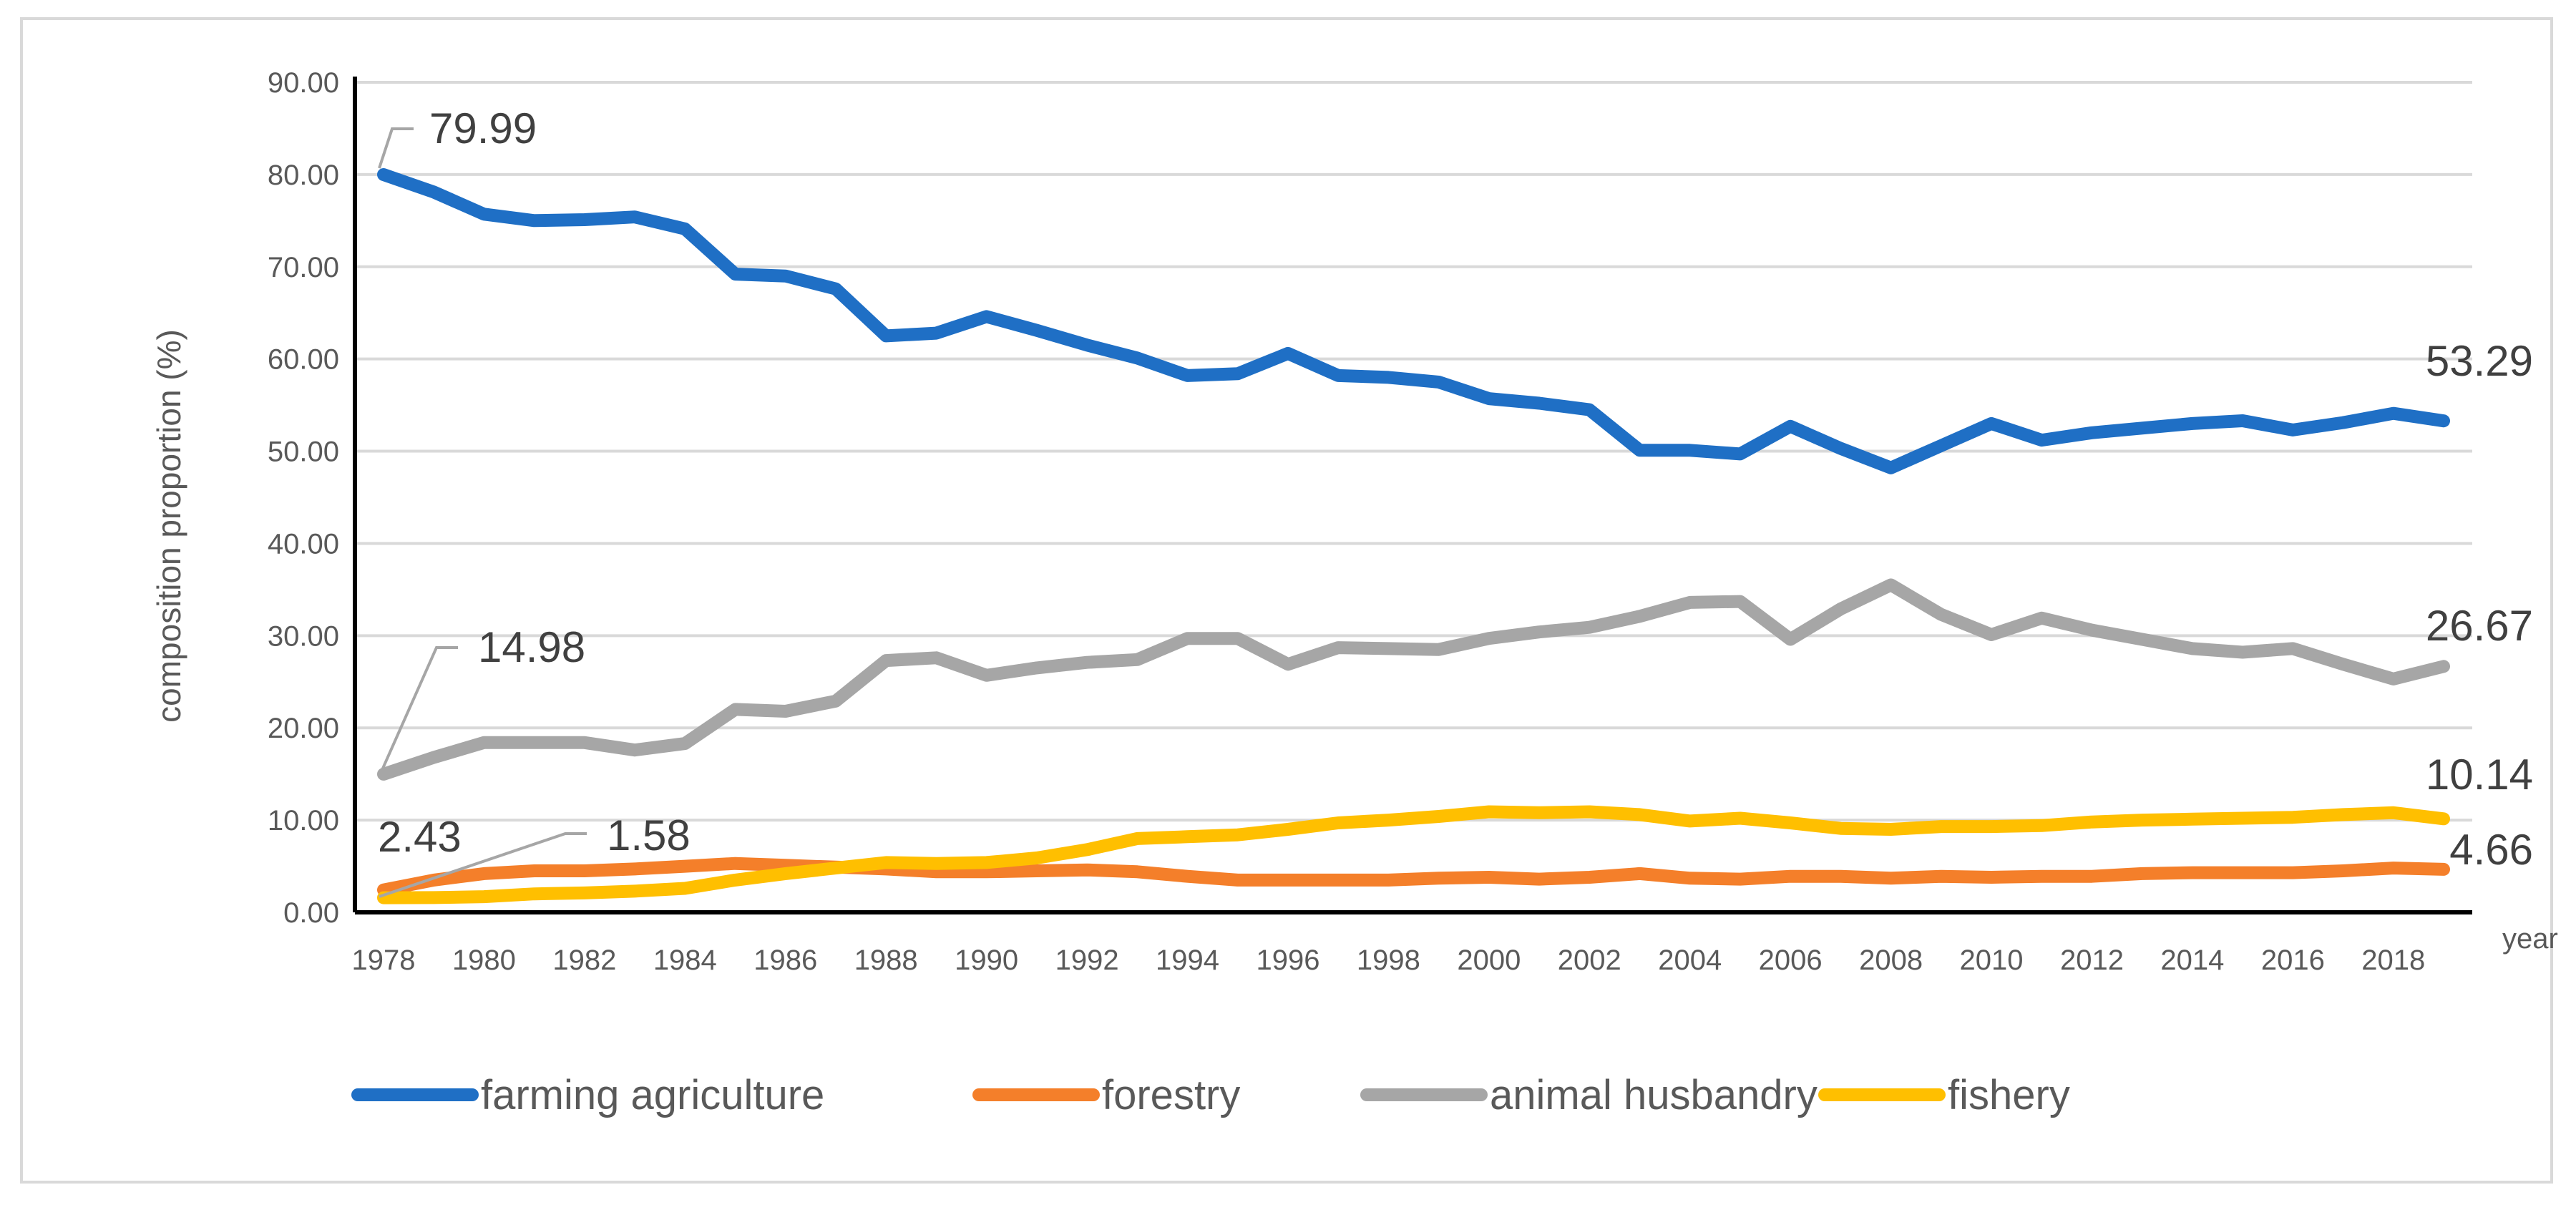 Image resolution: width=2576 pixels, height=1205 pixels. Describe the element at coordinates (2479, 626) in the screenshot. I see `data-label-end: 26.67` at that location.